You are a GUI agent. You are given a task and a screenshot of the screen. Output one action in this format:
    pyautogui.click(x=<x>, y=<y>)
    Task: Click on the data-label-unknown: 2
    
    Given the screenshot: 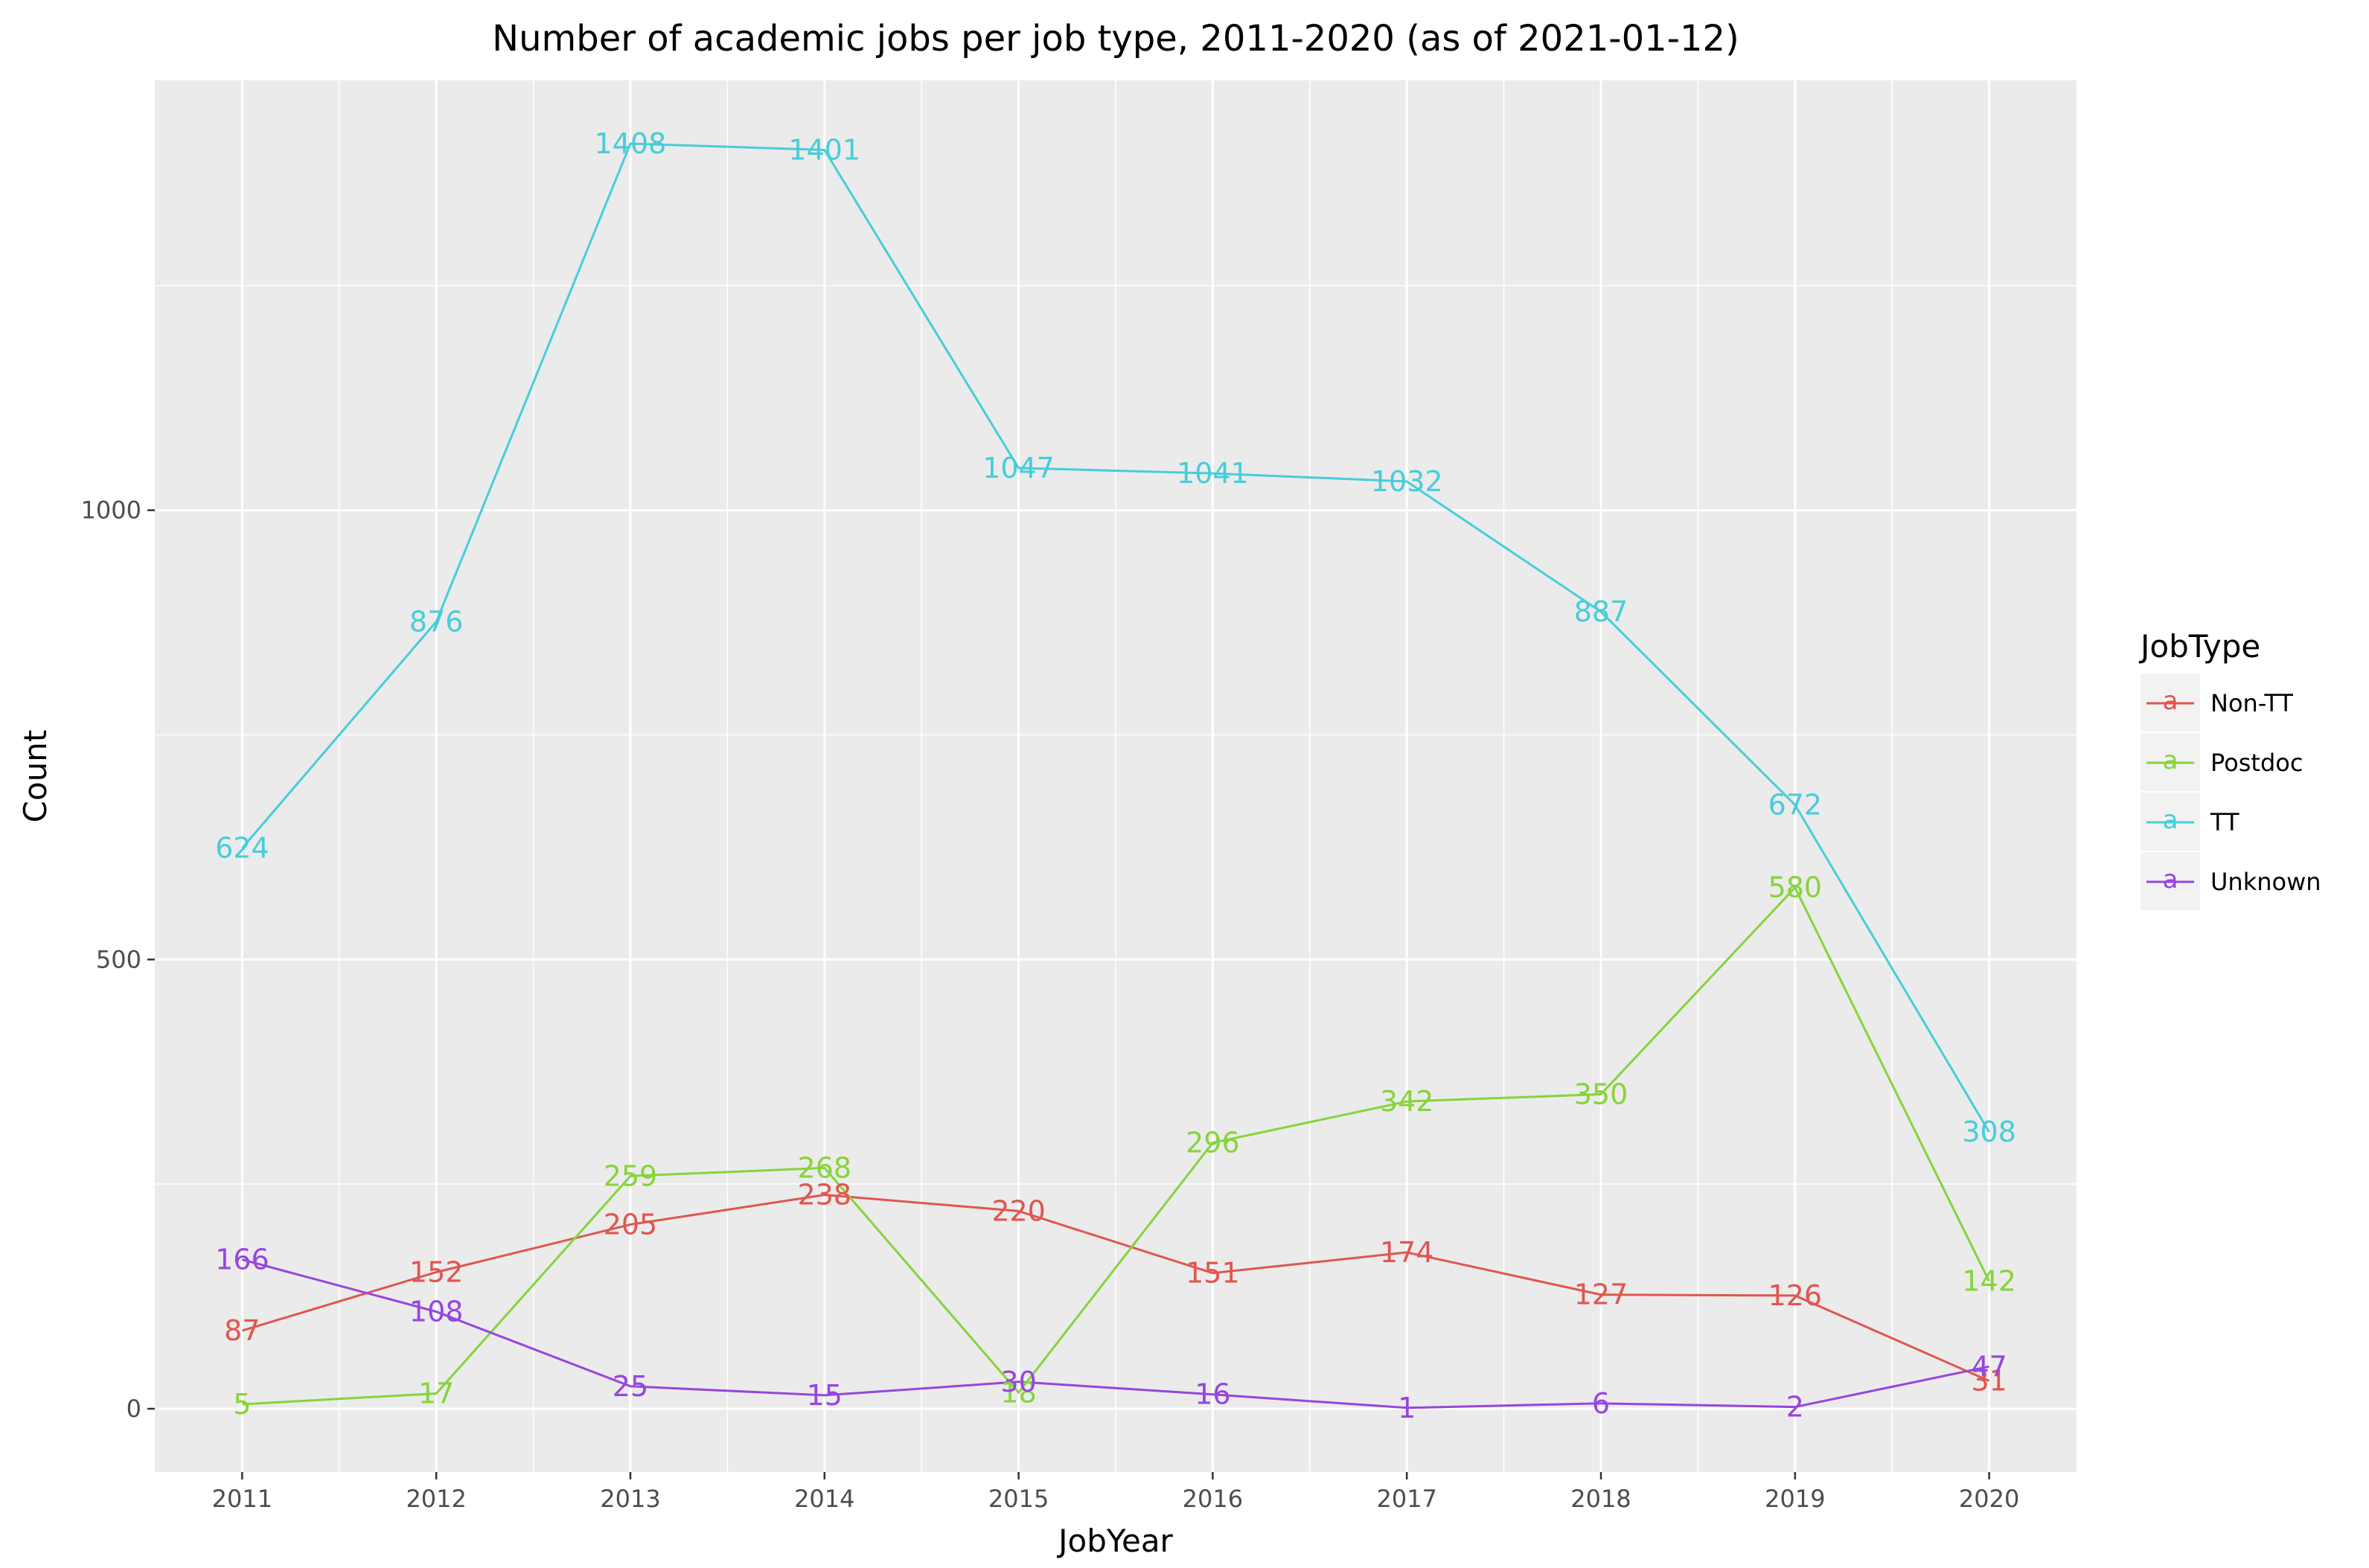 What is the action you would take?
    pyautogui.click(x=1795, y=1407)
    